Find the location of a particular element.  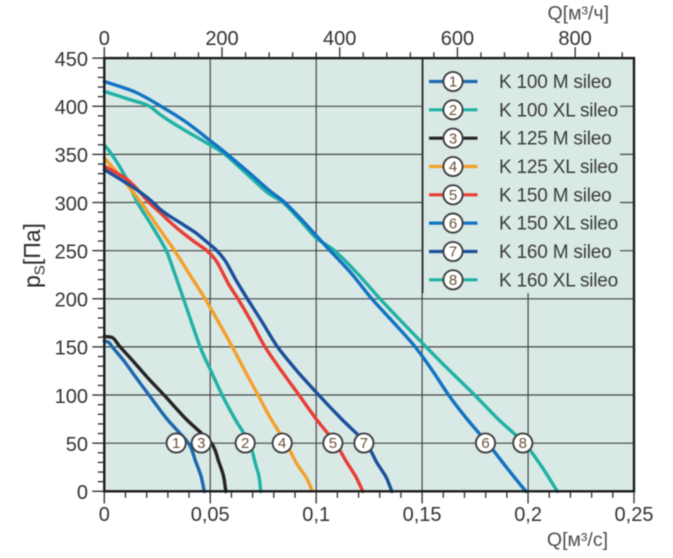

svg-text: 0,05 is located at coordinates (210, 515).